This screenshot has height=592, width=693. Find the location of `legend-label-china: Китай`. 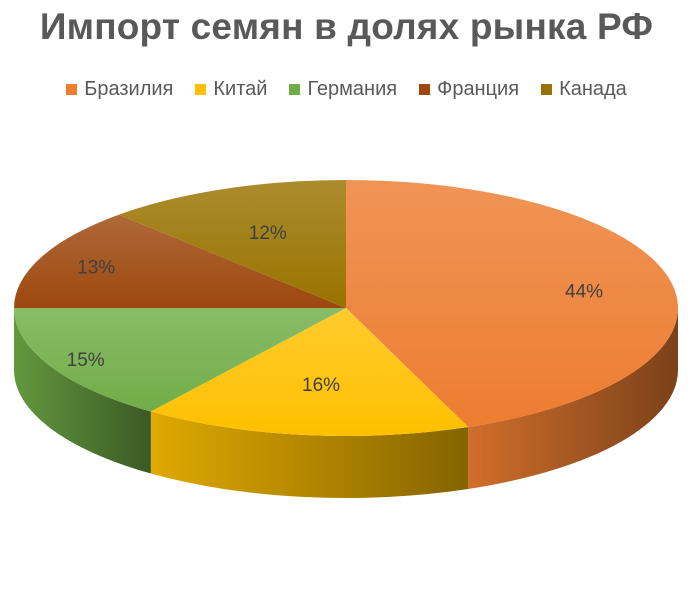

legend-label-china: Китай is located at coordinates (240, 89).